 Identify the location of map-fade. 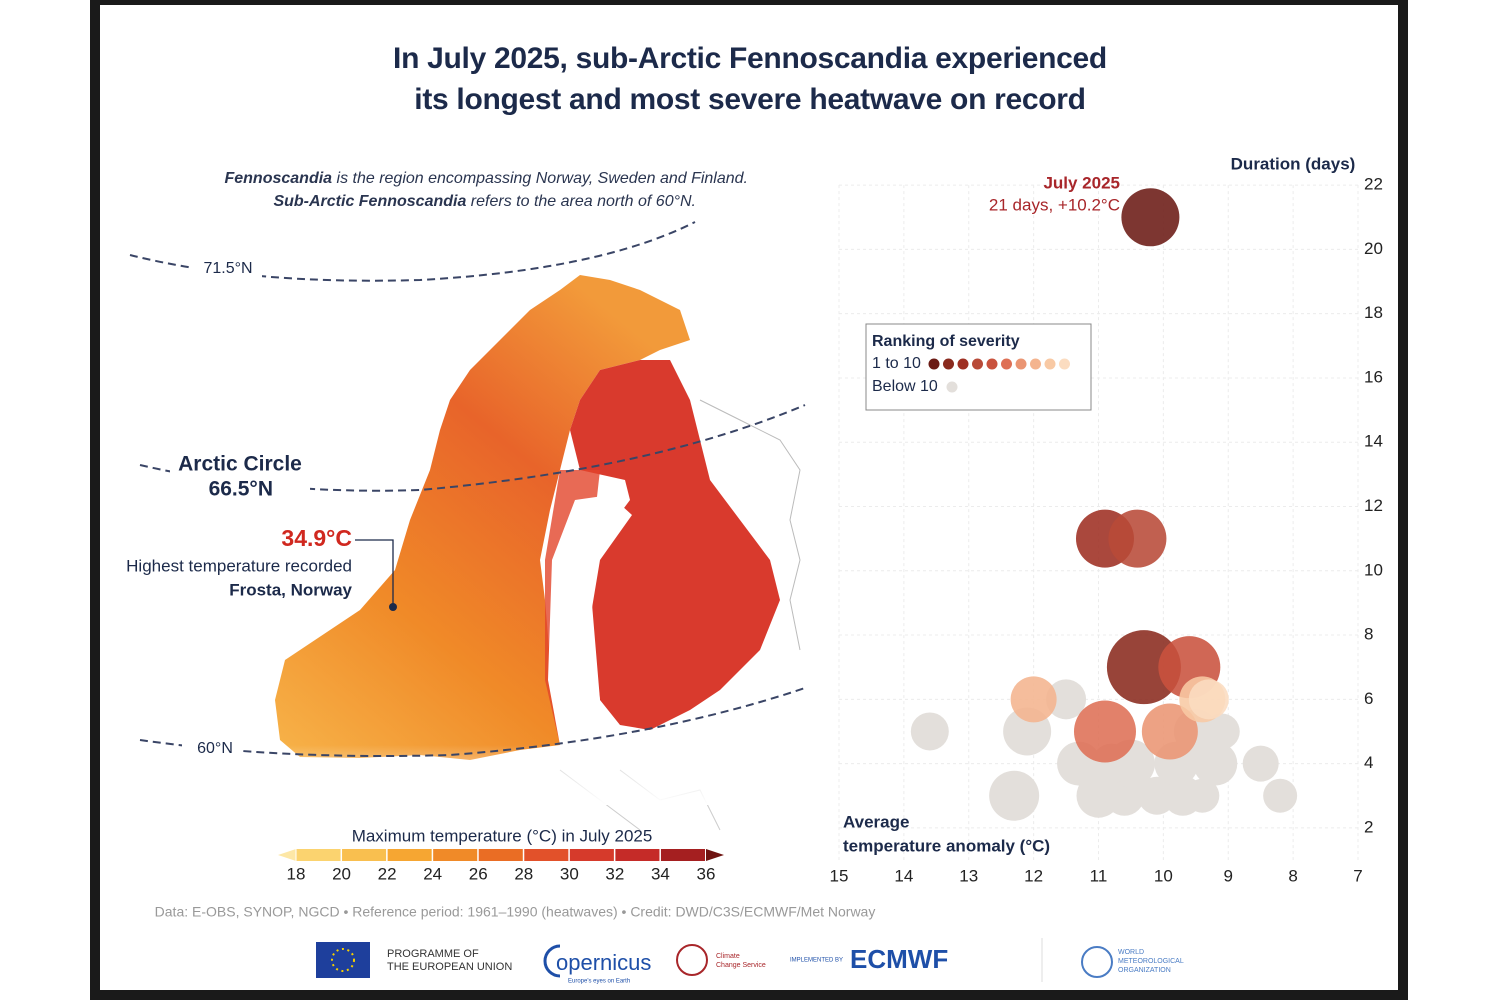
(530, 775).